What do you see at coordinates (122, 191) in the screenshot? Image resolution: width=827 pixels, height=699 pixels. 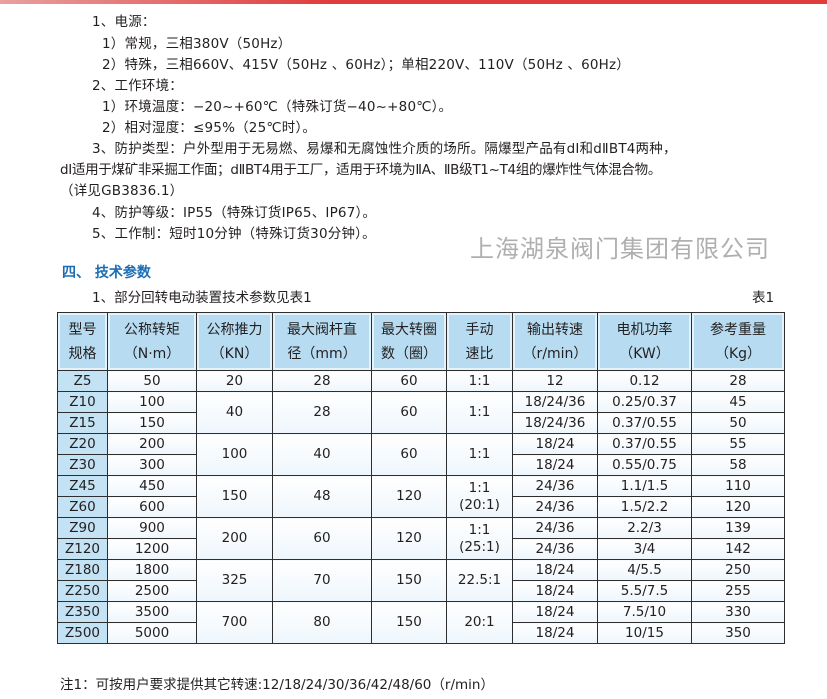 I see `spec-line: （详见GB3836.1）` at bounding box center [122, 191].